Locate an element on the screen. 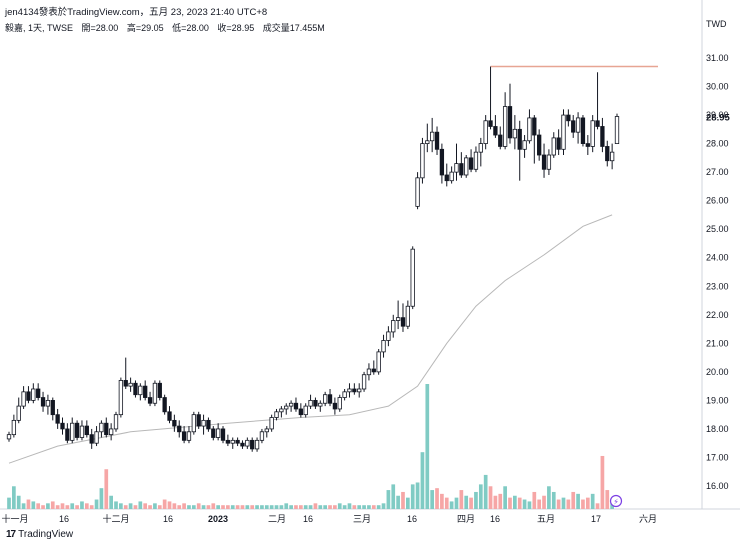  tradingview-logo: 17 TradingView is located at coordinates (39, 534).